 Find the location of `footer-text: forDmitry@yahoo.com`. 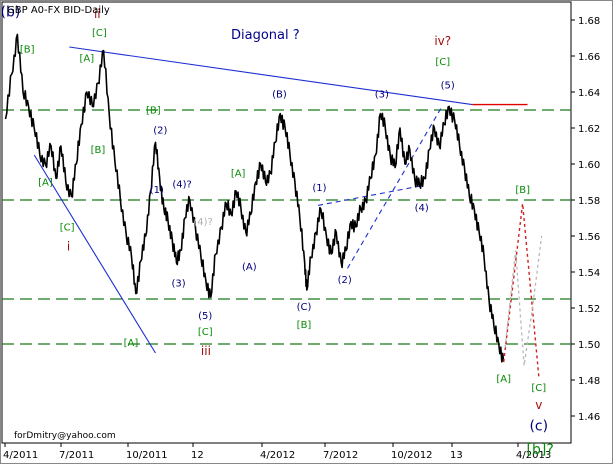

footer-text: forDmitry@yahoo.com is located at coordinates (65, 436).